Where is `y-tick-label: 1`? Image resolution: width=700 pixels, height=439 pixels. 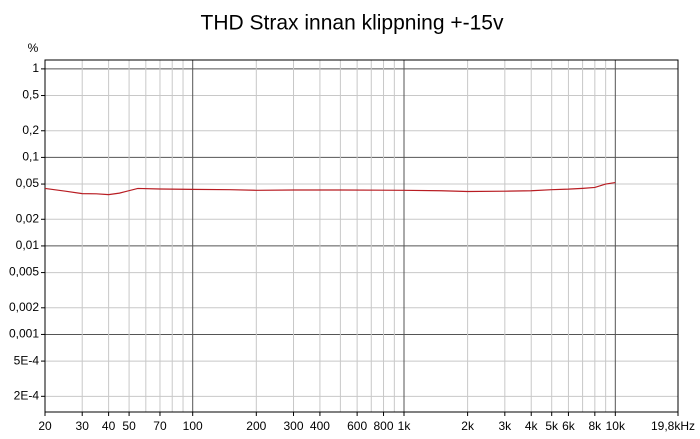 y-tick-label: 1 is located at coordinates (35, 68).